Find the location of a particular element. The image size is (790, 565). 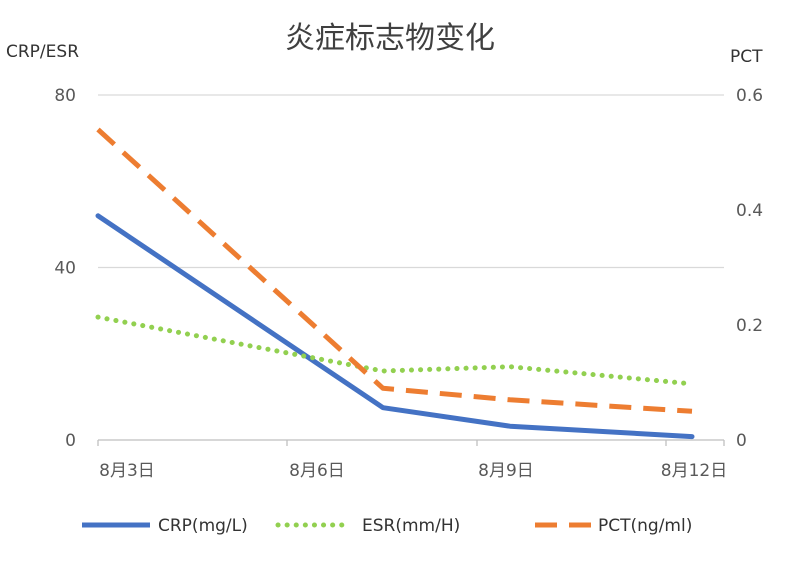

right-axis-title: PCT is located at coordinates (746, 57).